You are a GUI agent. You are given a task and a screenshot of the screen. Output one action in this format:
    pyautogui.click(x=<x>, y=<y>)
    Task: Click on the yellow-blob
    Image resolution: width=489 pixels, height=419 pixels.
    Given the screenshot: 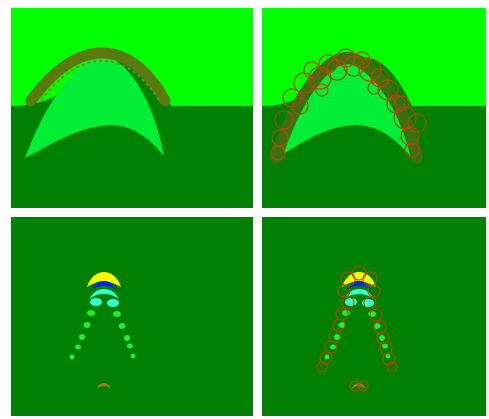 What is the action you would take?
    pyautogui.click(x=104, y=279)
    